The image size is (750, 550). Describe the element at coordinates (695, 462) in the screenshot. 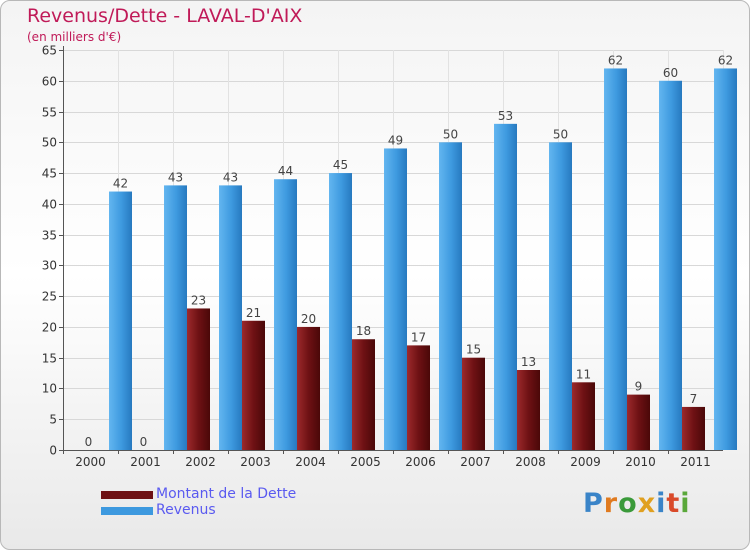

I see `x-tick-label: 2011` at that location.